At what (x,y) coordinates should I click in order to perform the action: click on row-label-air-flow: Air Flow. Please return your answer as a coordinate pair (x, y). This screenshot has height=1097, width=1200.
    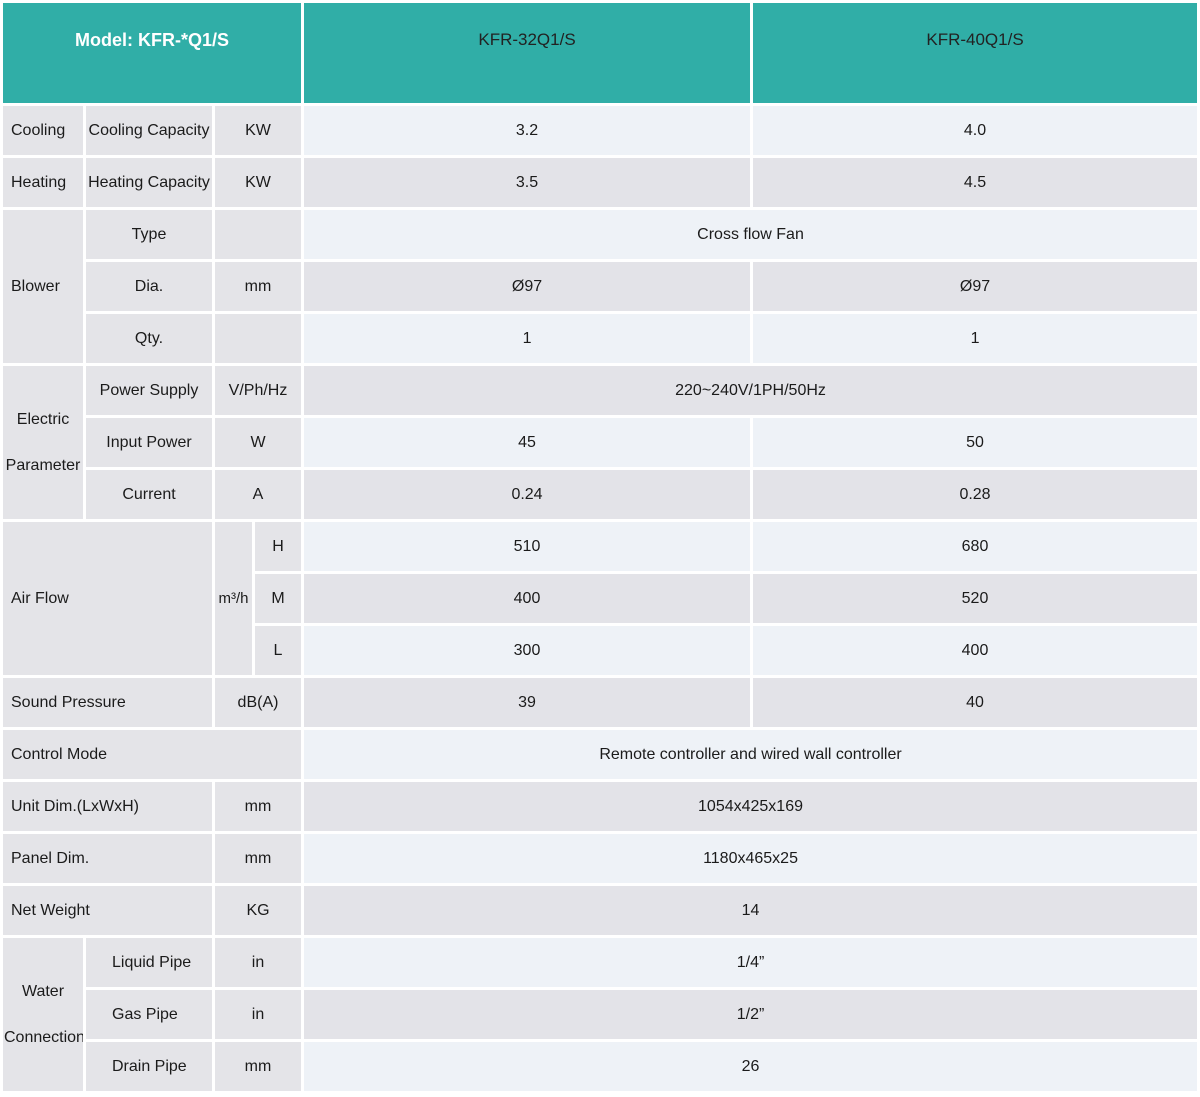
    Looking at the image, I should click on (107, 598).